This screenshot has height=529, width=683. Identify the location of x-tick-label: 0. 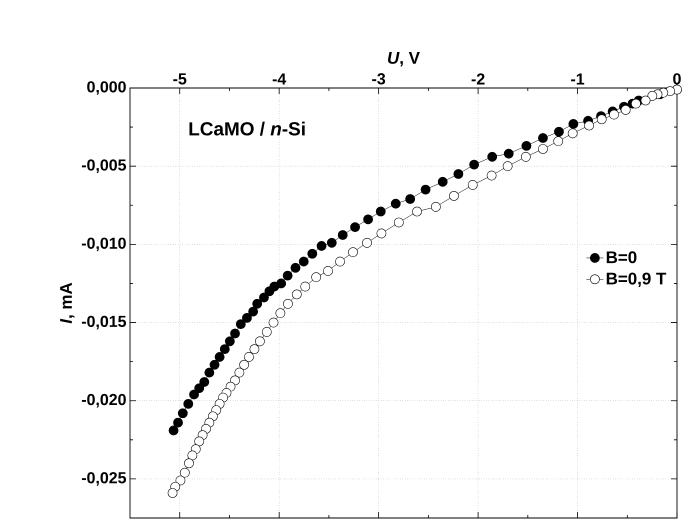
(677, 78).